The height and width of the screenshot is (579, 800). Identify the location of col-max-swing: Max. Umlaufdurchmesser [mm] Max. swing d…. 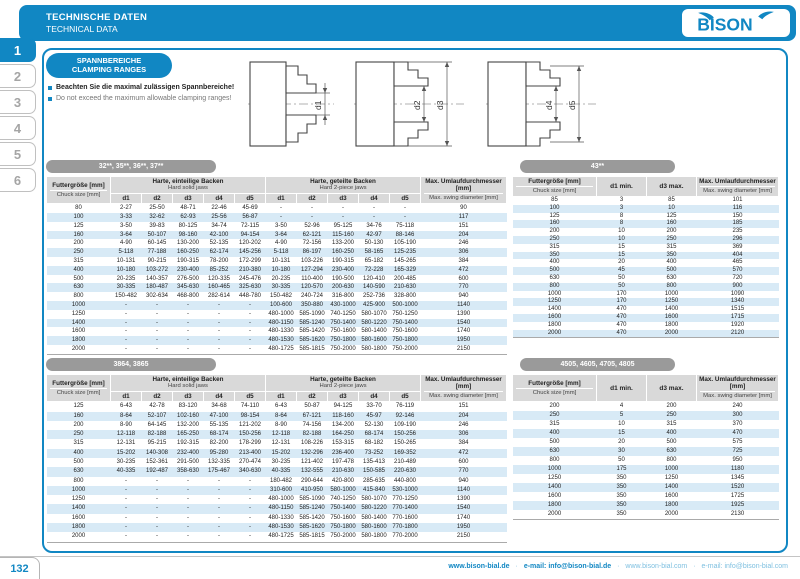
(464, 190).